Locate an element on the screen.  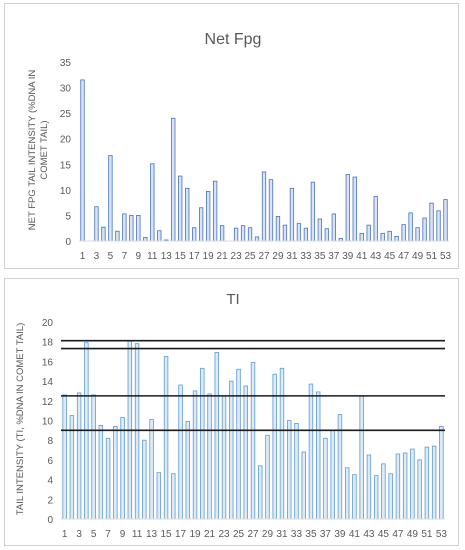
y-tick-label: 20 is located at coordinates (66, 140).